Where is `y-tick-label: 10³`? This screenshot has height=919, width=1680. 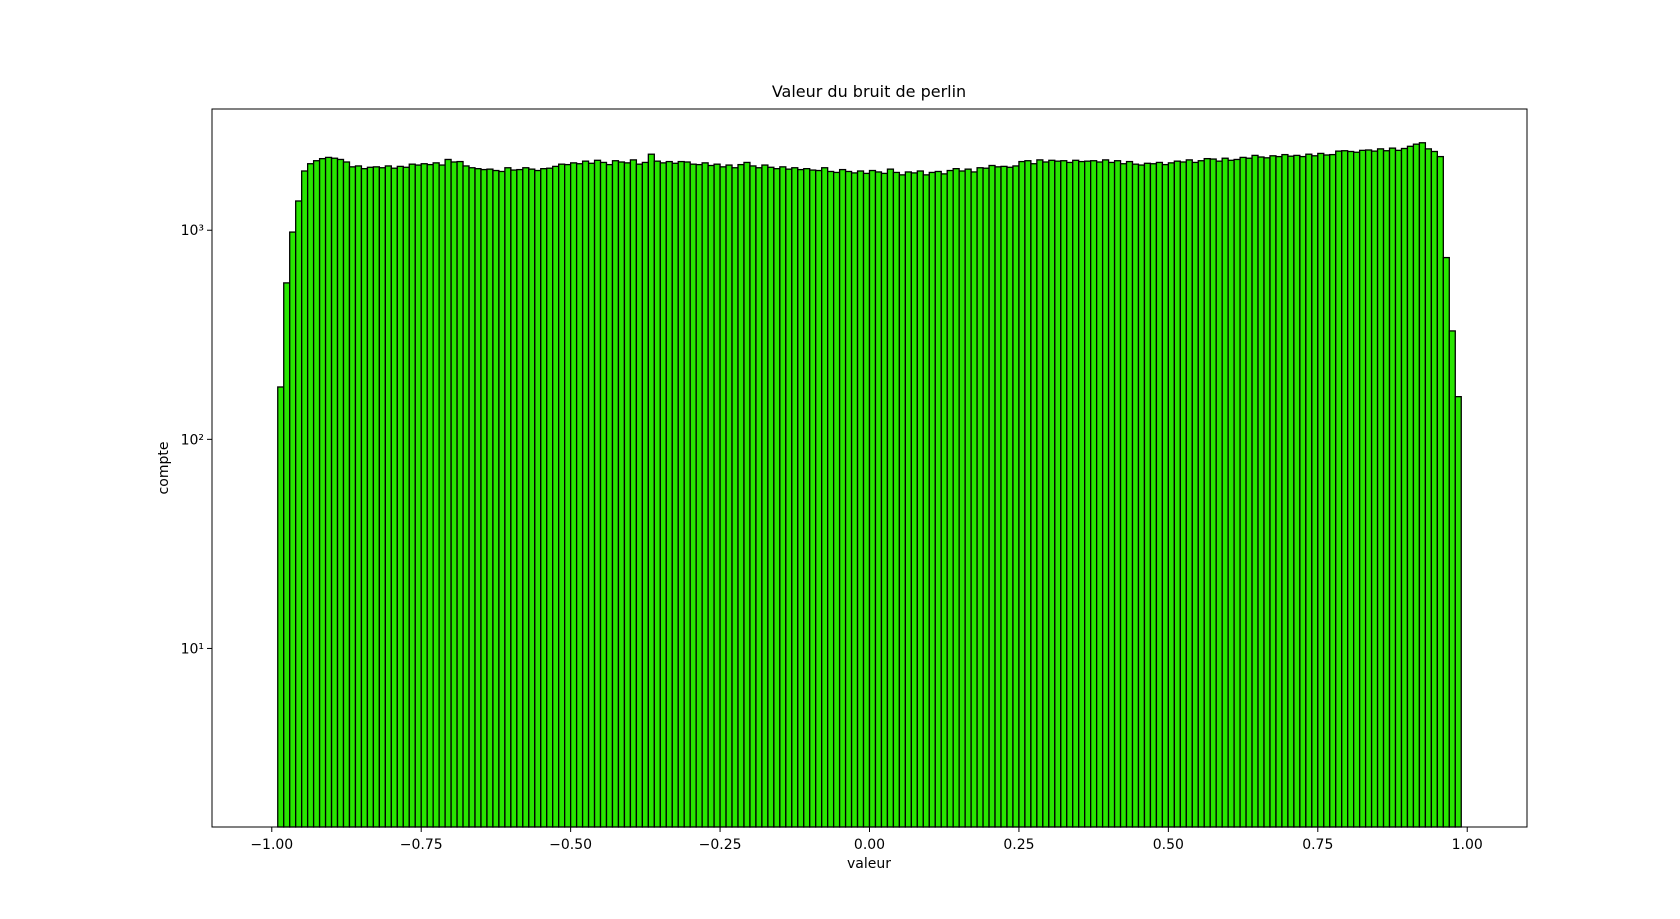
y-tick-label: 10³ is located at coordinates (192, 231).